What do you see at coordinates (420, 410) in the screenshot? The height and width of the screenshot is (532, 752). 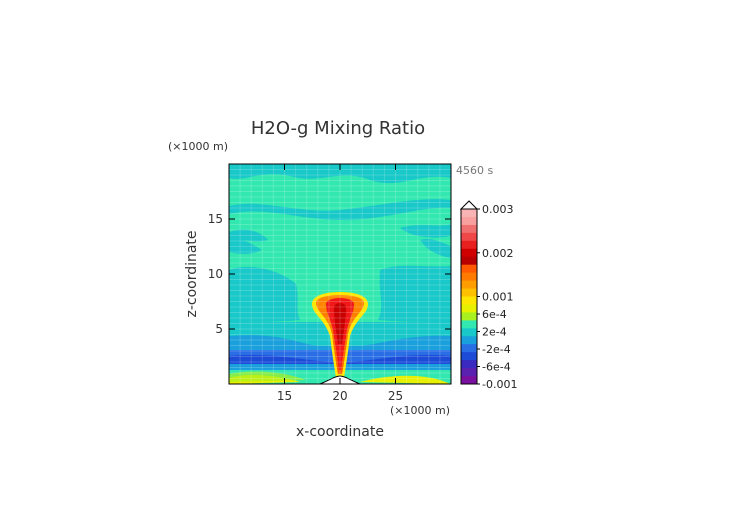 I see `x-unit-label: (×1000 m)` at bounding box center [420, 410].